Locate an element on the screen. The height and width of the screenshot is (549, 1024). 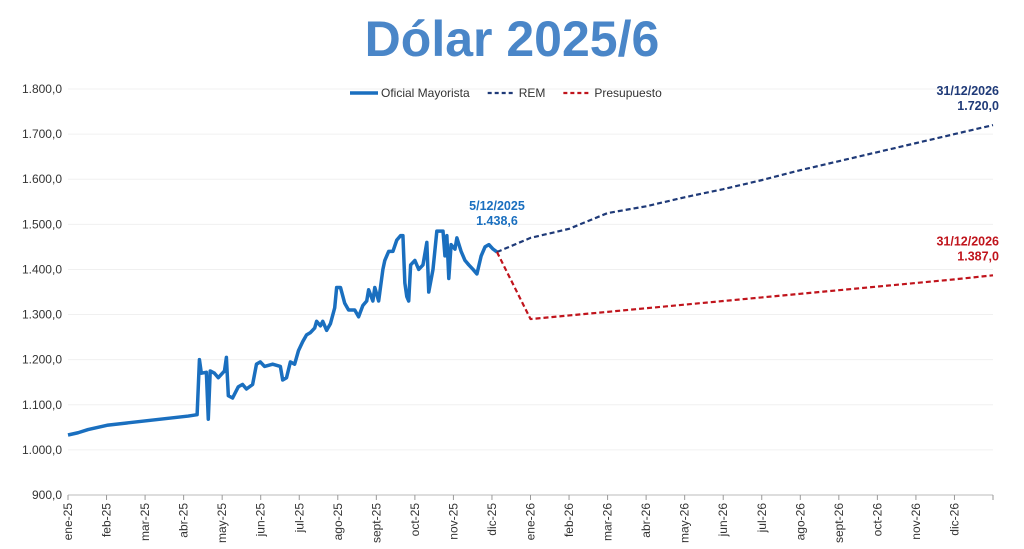
end-label: 1.438,6 is located at coordinates (497, 221).